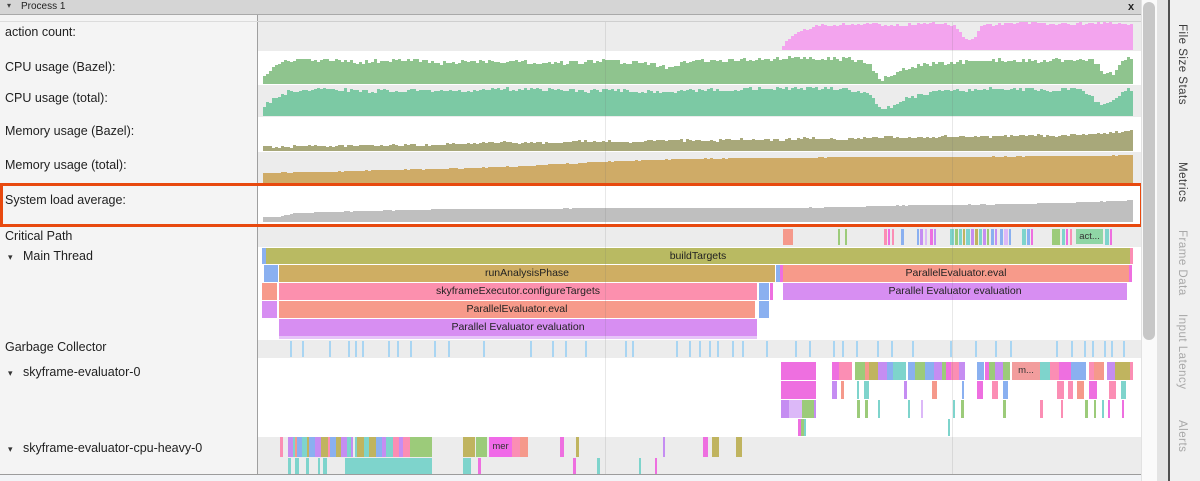  Describe the element at coordinates (10, 449) in the screenshot. I see `collapse-arrow-icon: ▾` at that location.